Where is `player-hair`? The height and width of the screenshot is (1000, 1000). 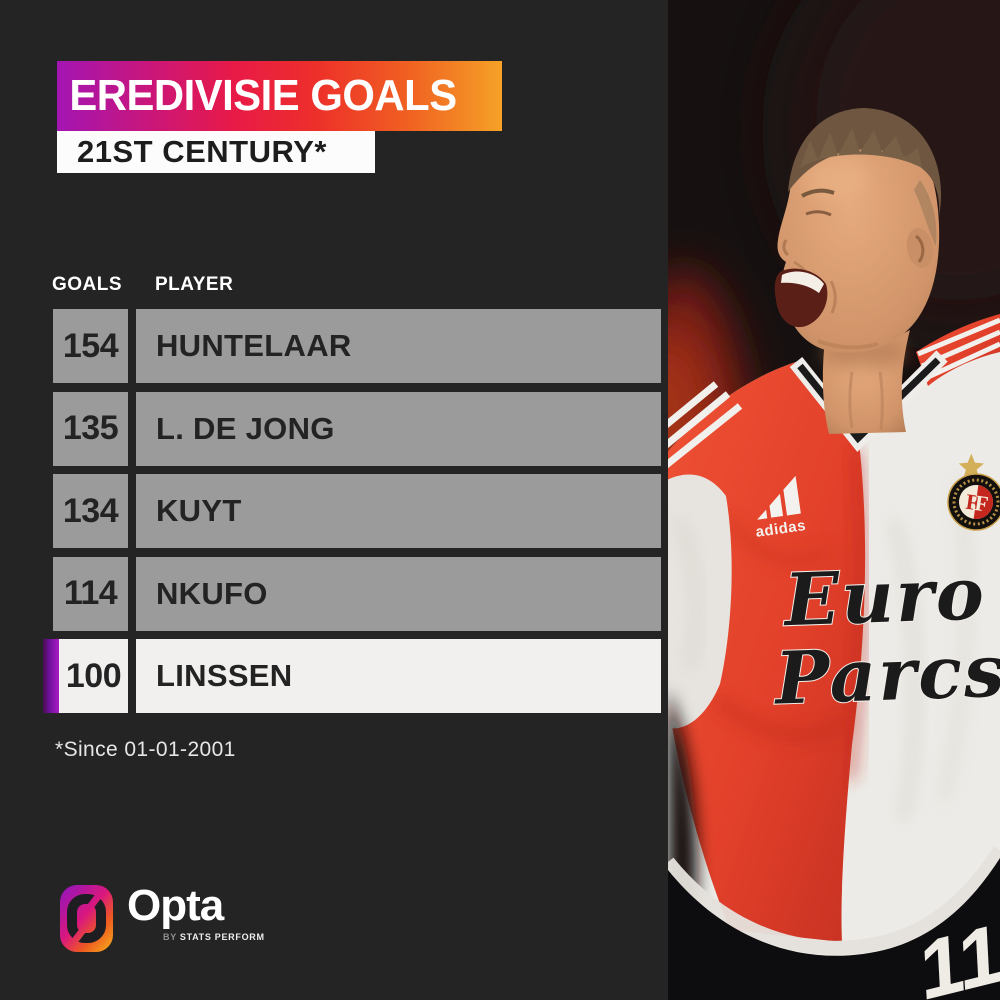
player-hair is located at coordinates (865, 162).